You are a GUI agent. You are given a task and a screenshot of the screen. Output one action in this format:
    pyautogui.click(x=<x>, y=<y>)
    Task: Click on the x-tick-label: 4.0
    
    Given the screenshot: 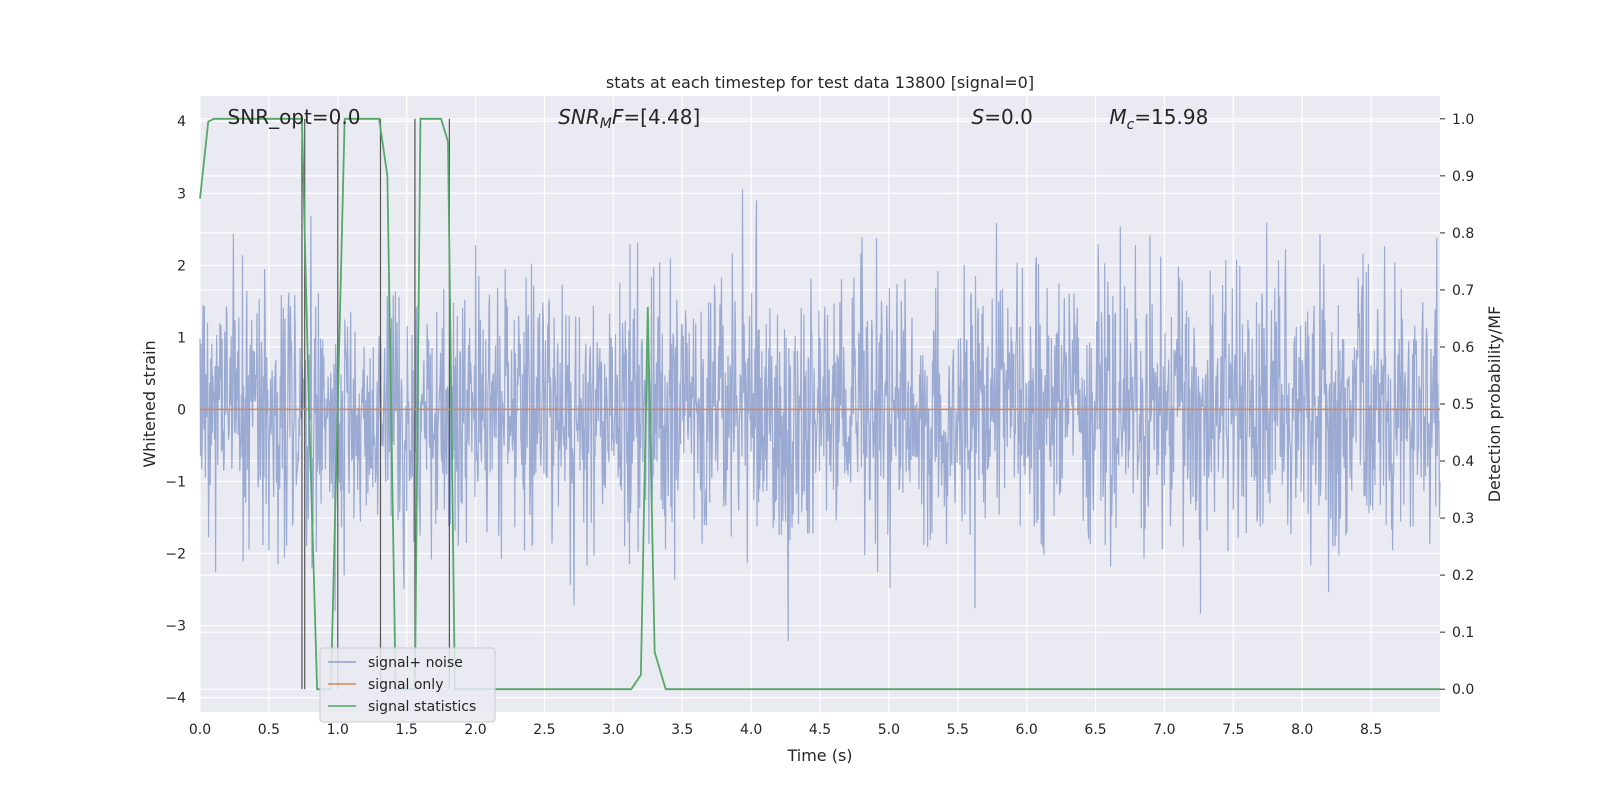 What is the action you would take?
    pyautogui.click(x=751, y=730)
    